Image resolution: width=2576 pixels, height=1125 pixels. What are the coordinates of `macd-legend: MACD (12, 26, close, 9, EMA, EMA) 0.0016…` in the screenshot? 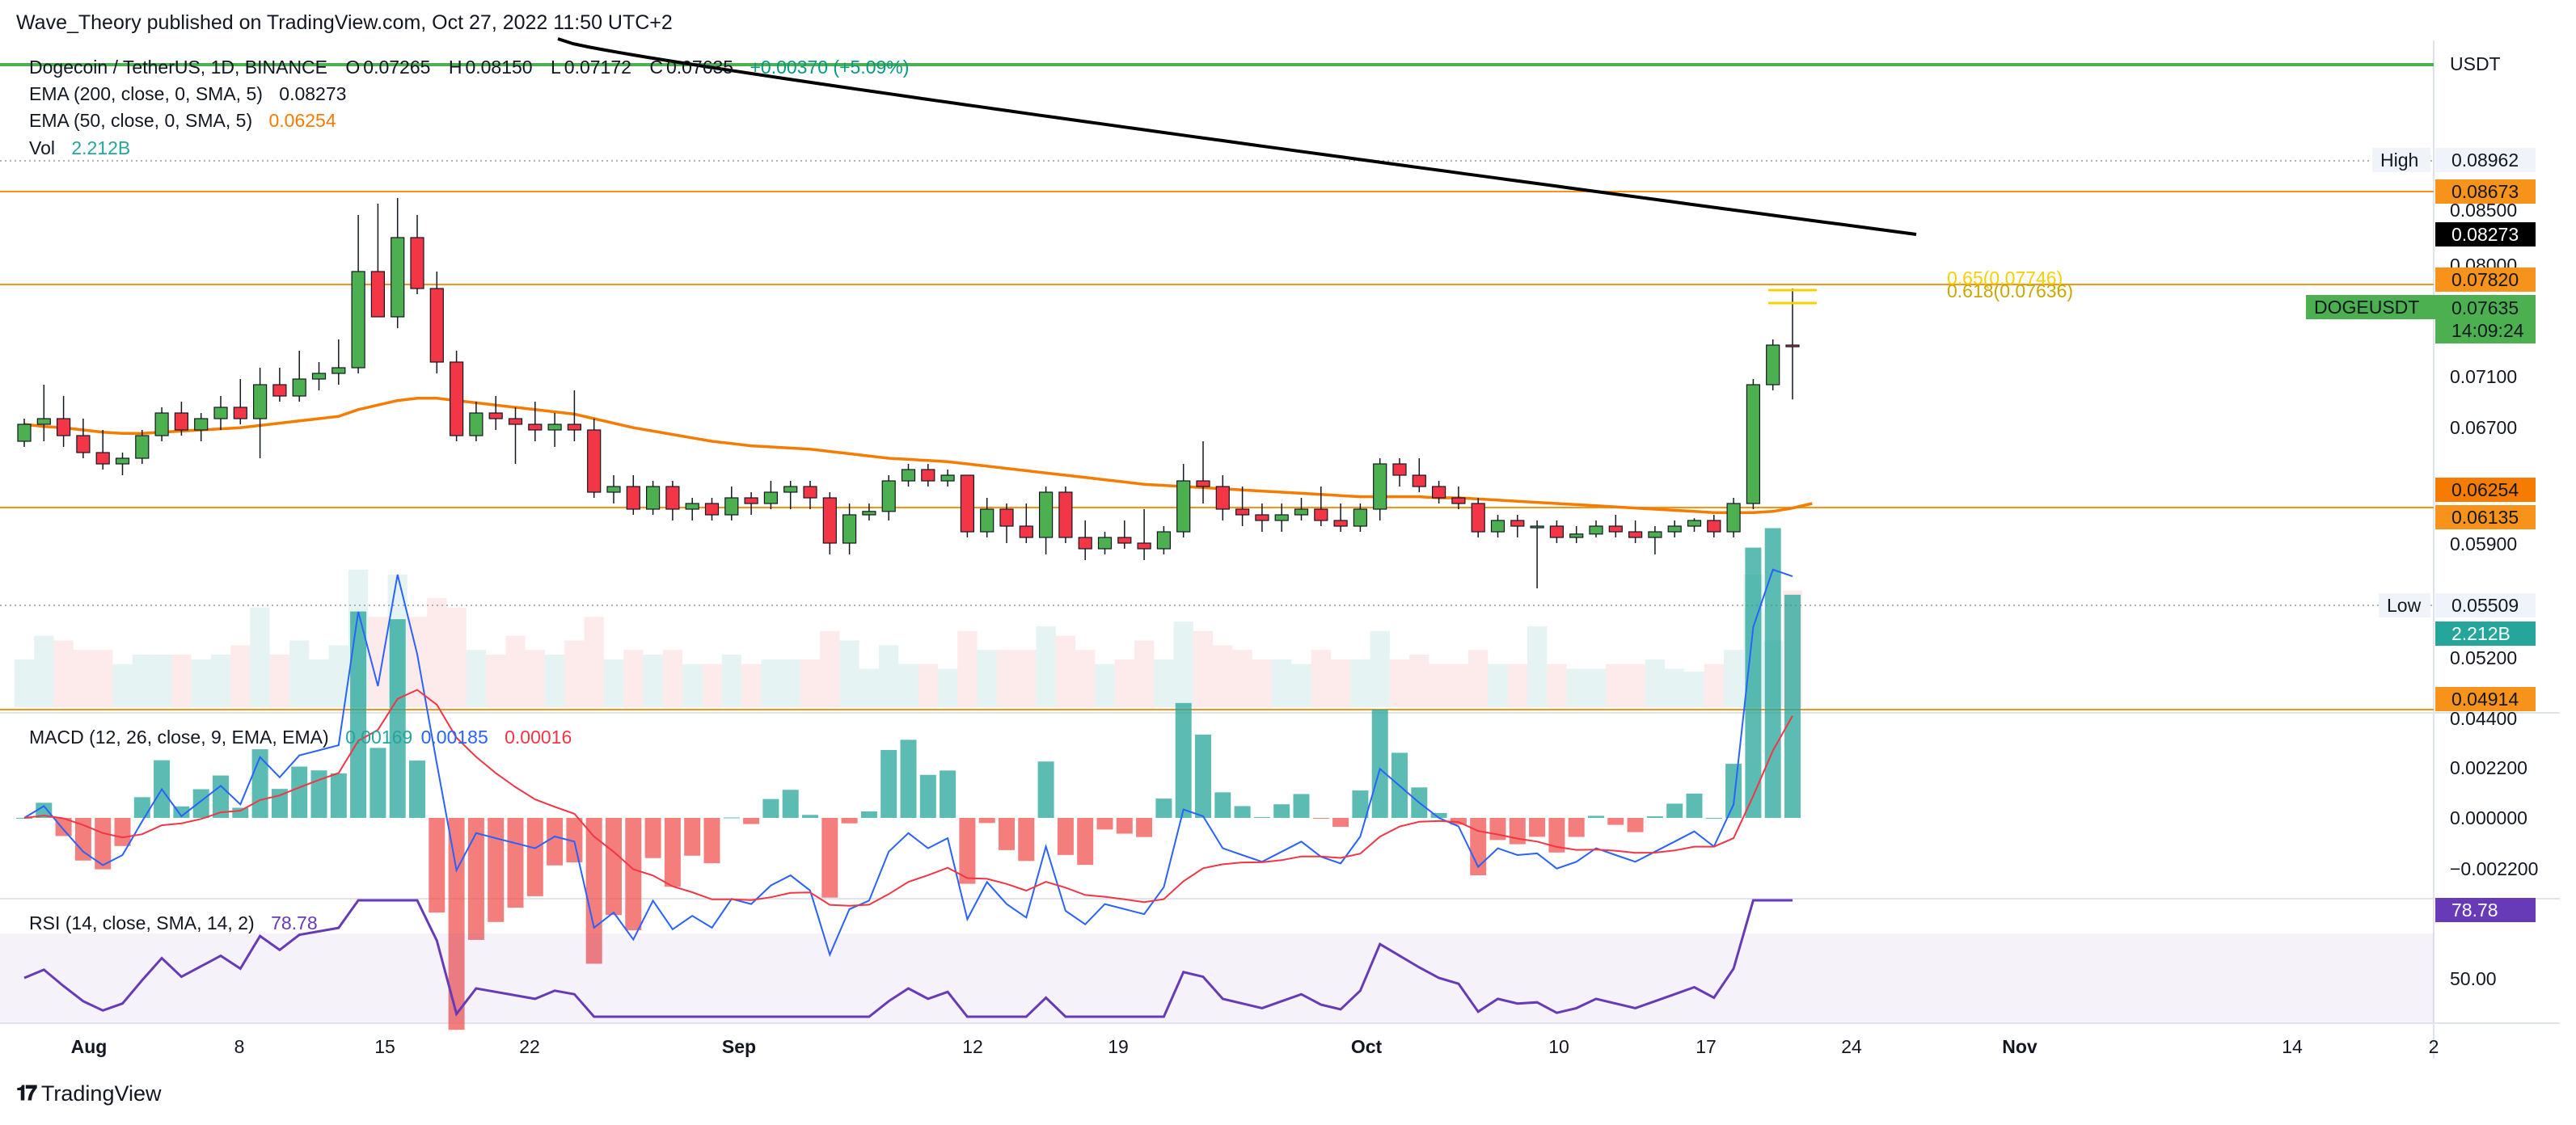 It's located at (302, 738).